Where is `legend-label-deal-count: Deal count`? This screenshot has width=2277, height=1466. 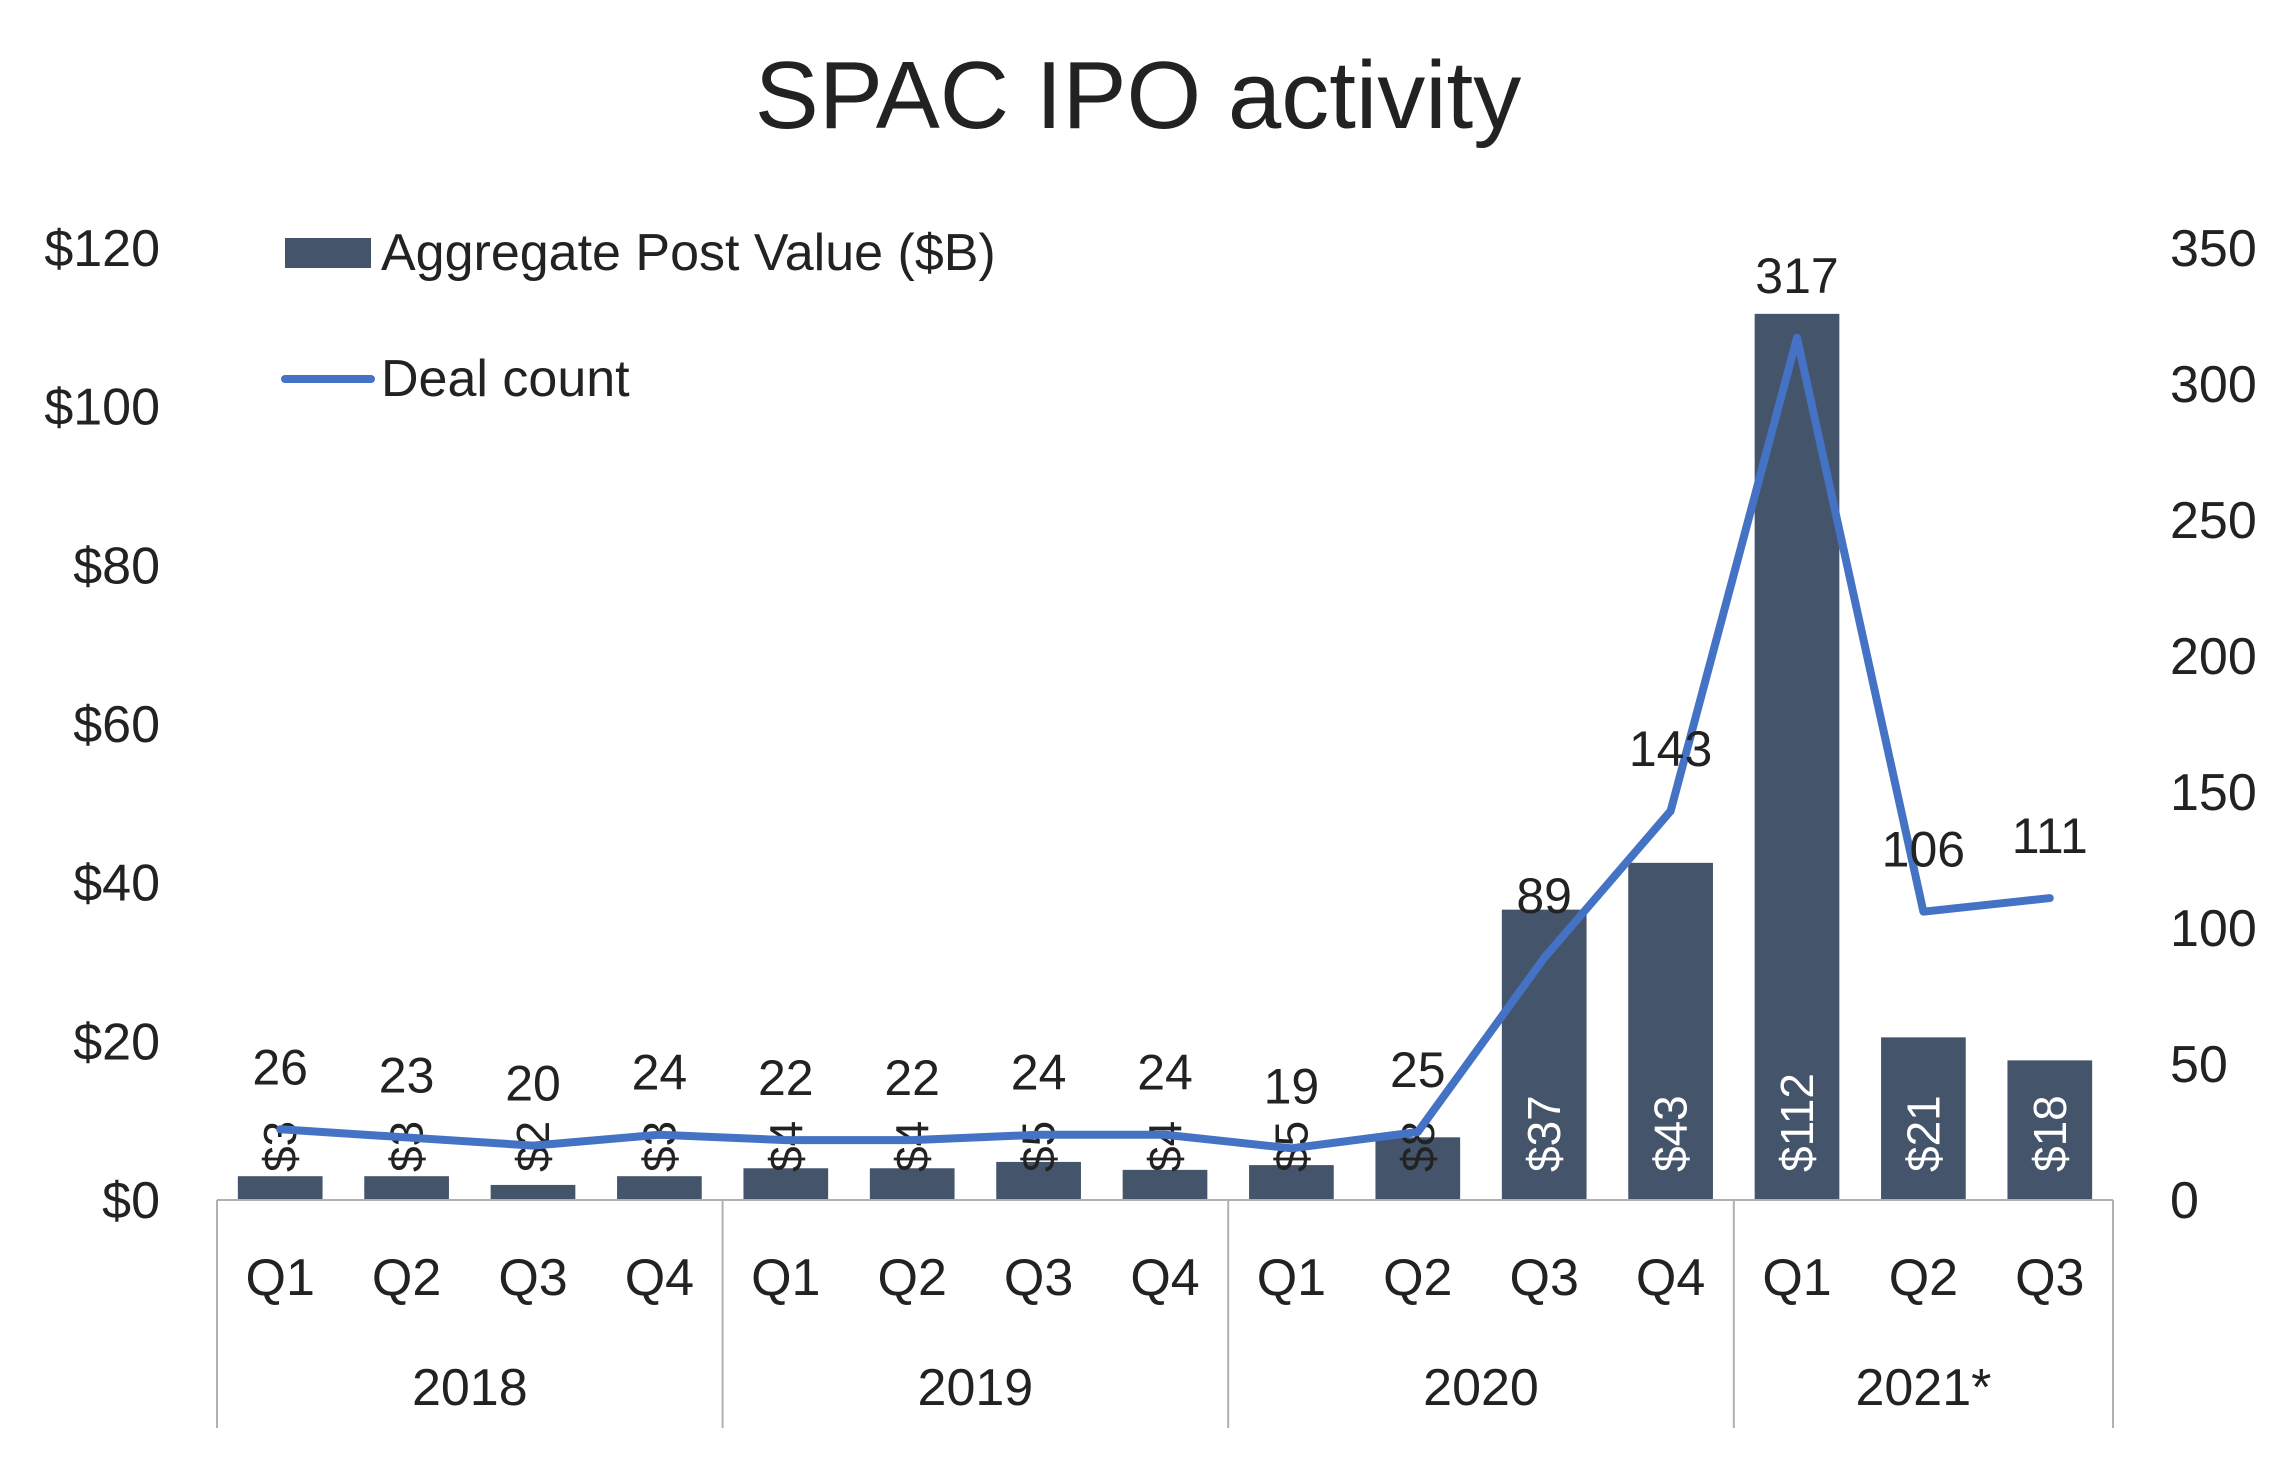 legend-label-deal-count: Deal count is located at coordinates (505, 379).